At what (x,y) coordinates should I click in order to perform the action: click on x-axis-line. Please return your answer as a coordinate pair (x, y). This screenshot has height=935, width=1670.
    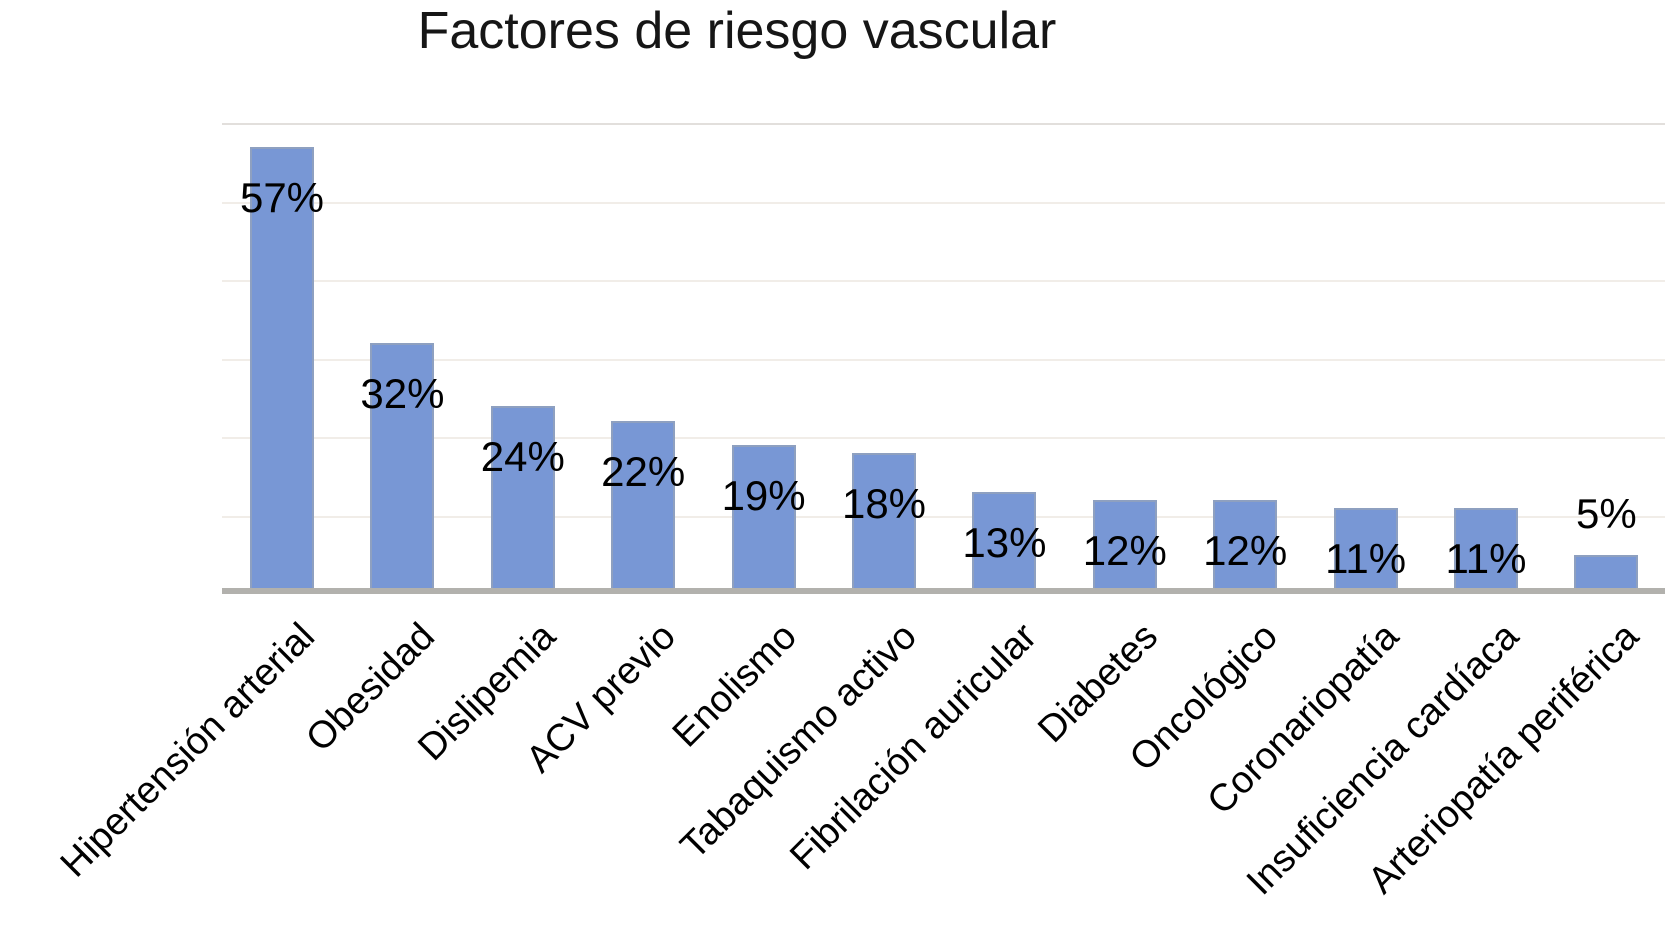
    Looking at the image, I should click on (943, 591).